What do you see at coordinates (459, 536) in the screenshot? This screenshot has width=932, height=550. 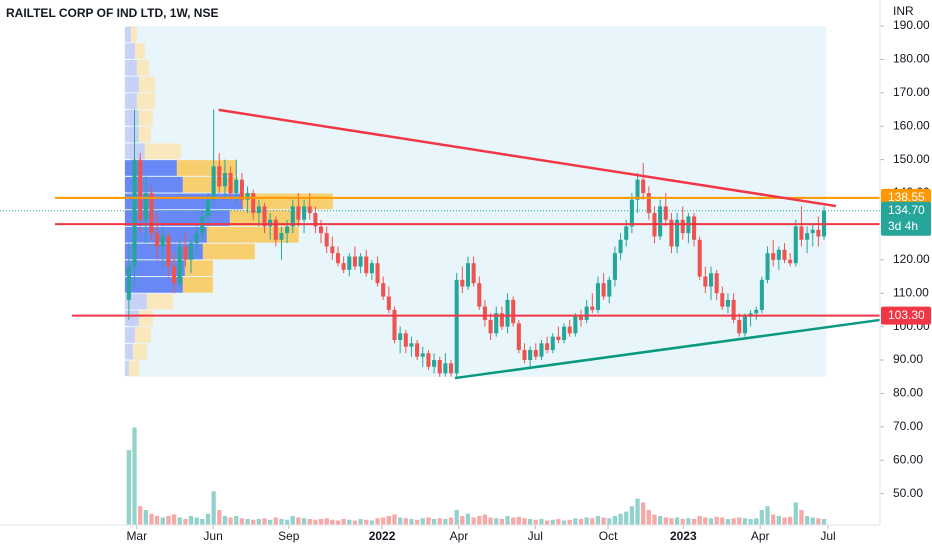 I see `x-tick-label: Apr` at bounding box center [459, 536].